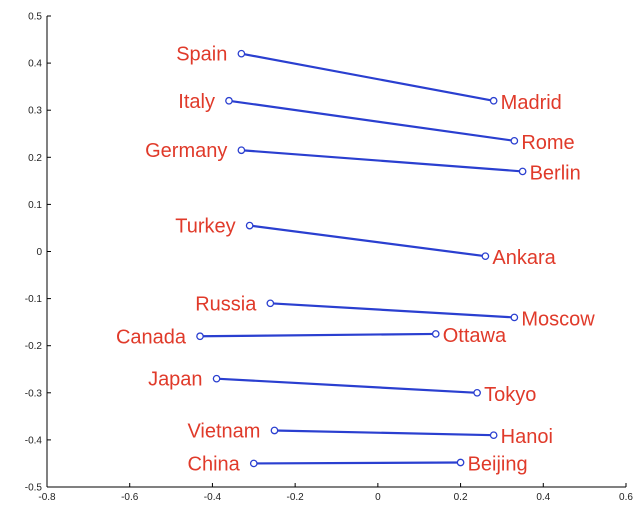 The image size is (644, 519). Describe the element at coordinates (296, 497) in the screenshot. I see `x-tick-label: -0.2` at that location.